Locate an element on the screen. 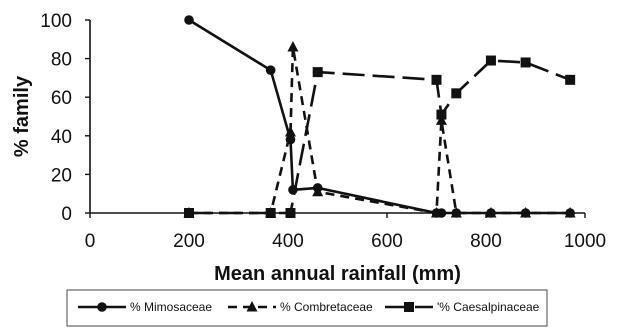 The width and height of the screenshot is (617, 333). legend-label: % Mimosaceae is located at coordinates (171, 307).